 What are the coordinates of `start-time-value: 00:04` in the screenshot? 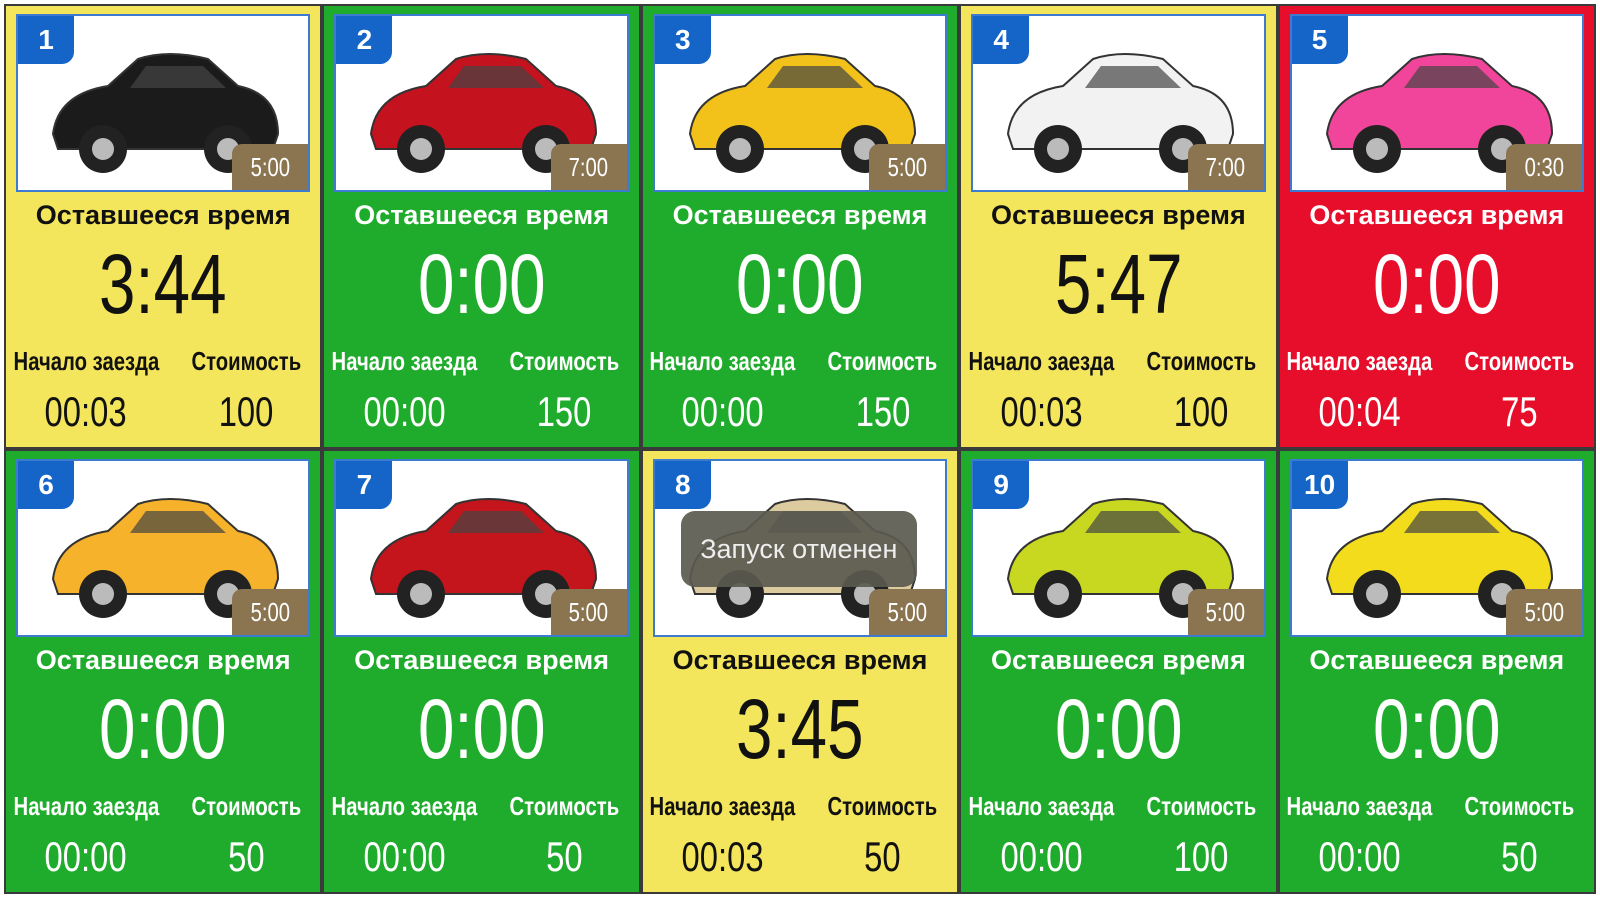 It's located at (1359, 411).